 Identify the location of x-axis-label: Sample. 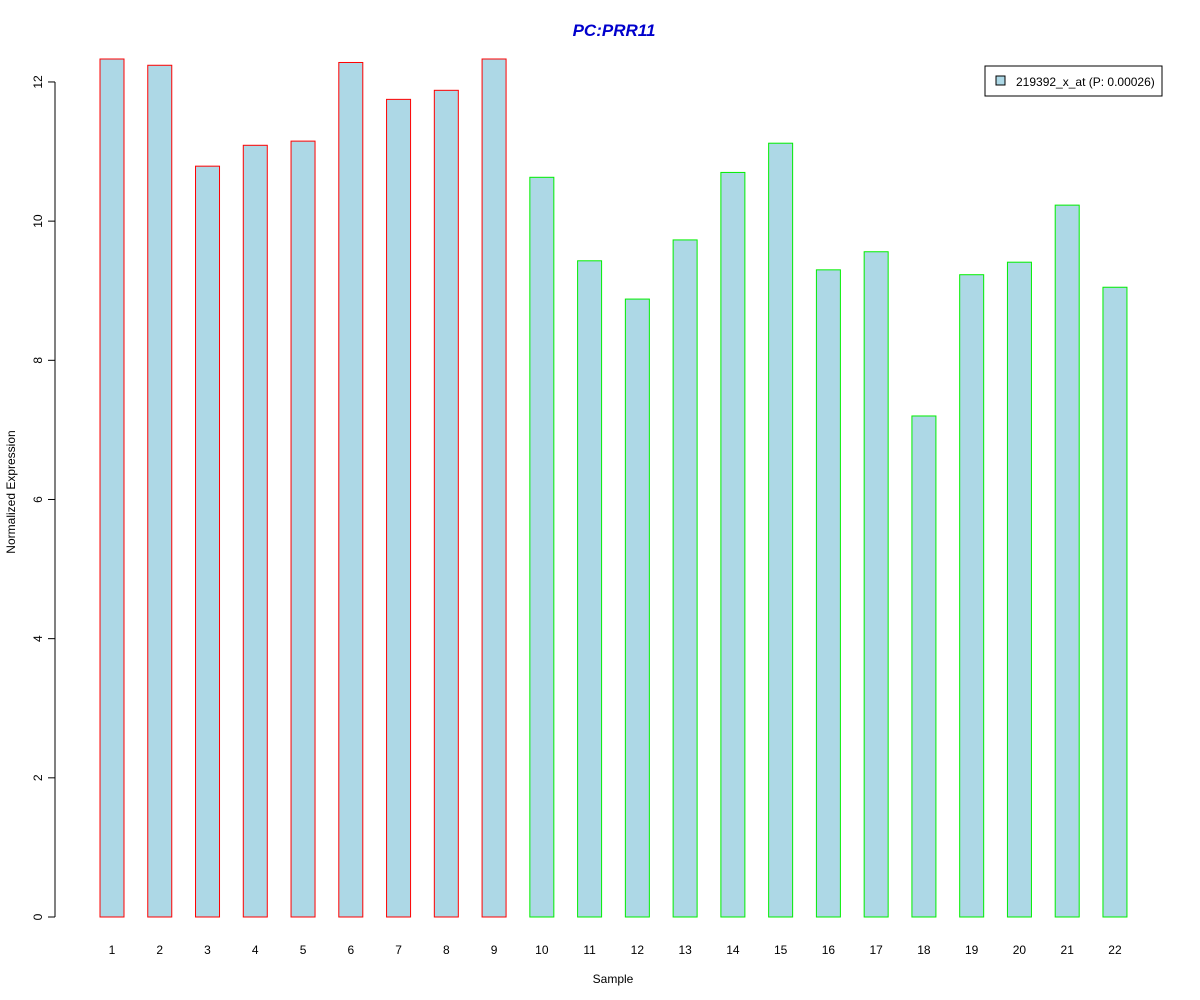
(613, 979).